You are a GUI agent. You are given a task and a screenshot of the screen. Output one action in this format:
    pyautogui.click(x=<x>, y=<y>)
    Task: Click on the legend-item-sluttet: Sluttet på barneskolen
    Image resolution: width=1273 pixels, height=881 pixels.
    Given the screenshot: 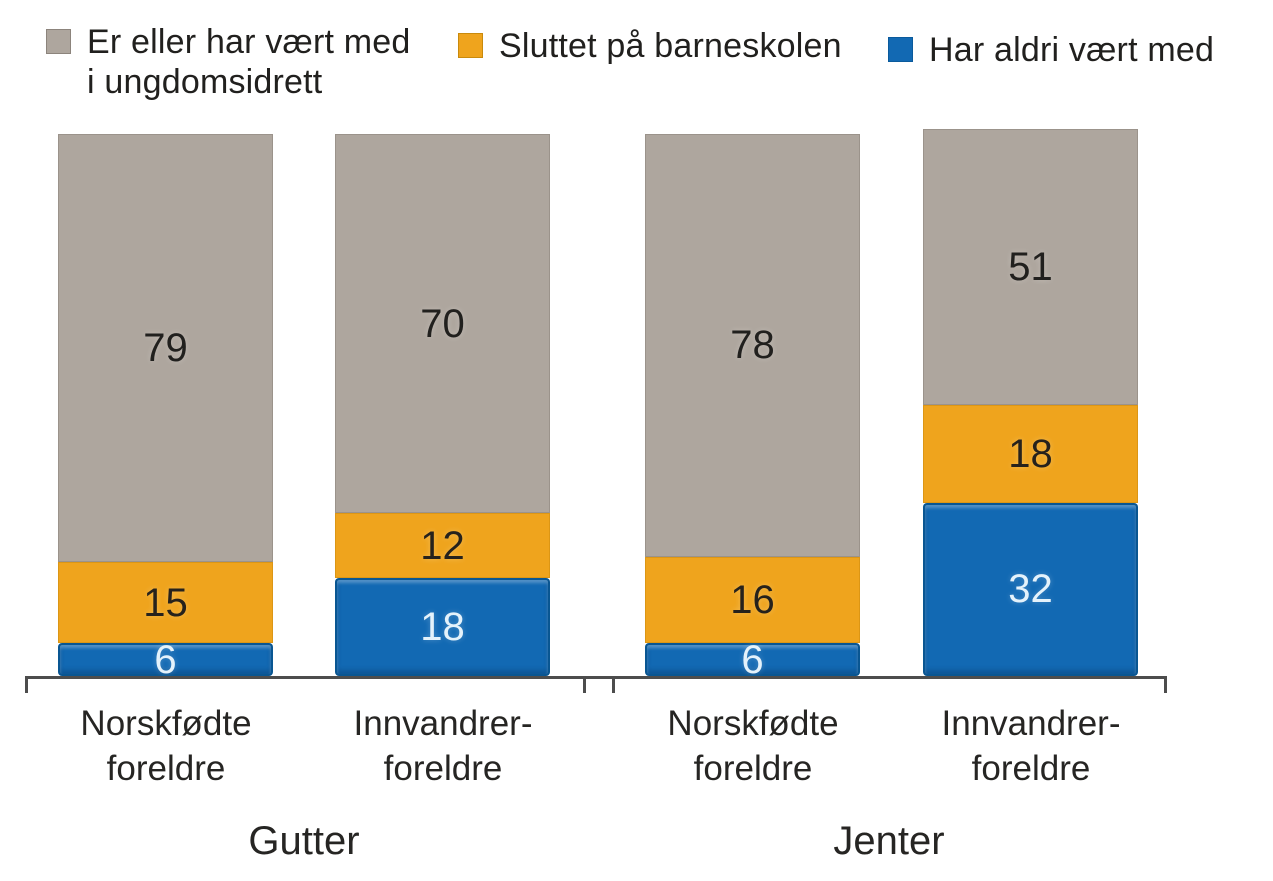 What is the action you would take?
    pyautogui.click(x=650, y=46)
    